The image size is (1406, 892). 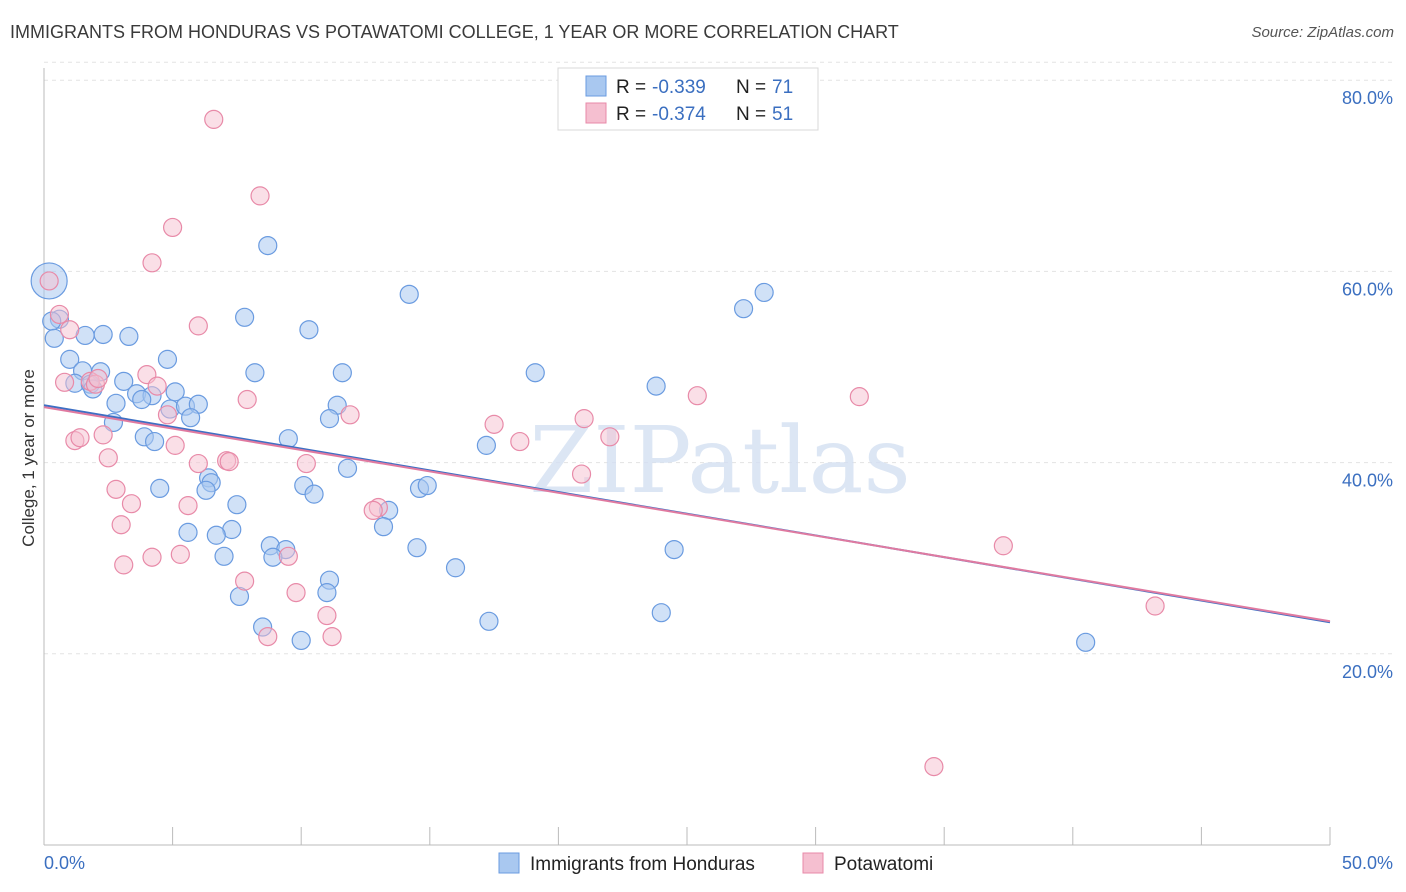 What do you see at coordinates (1367, 289) in the screenshot?
I see `y-tick-label-60: 60.0%` at bounding box center [1367, 289].